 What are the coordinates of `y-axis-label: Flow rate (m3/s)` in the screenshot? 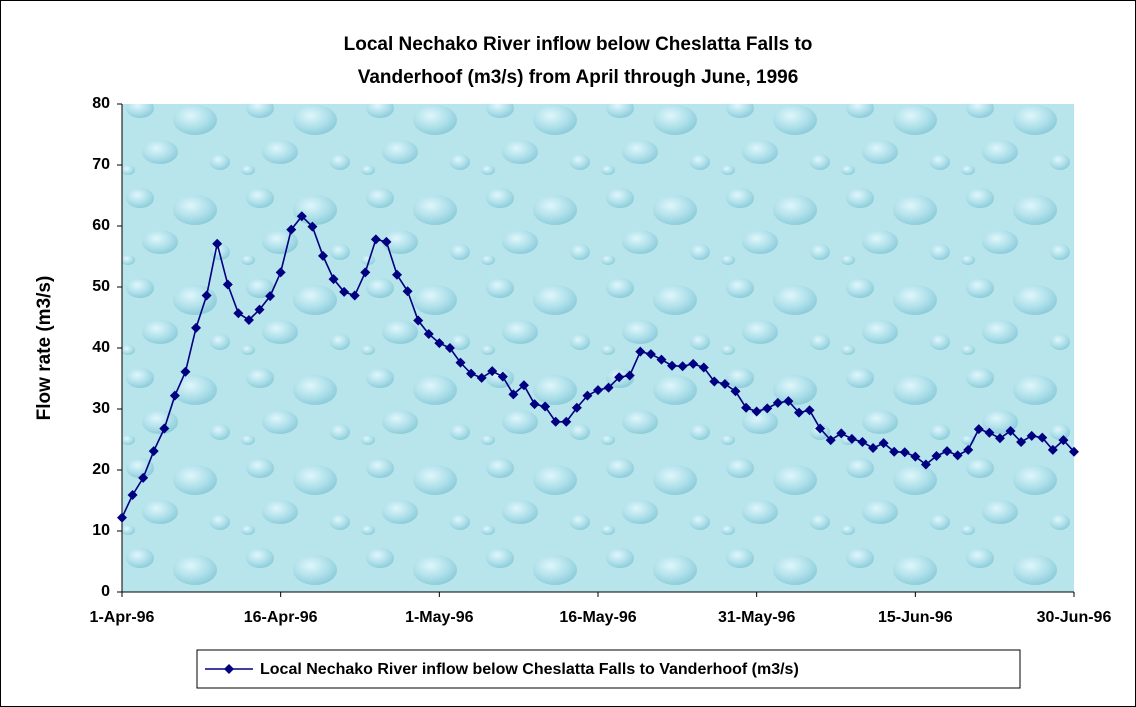 It's located at (44, 348).